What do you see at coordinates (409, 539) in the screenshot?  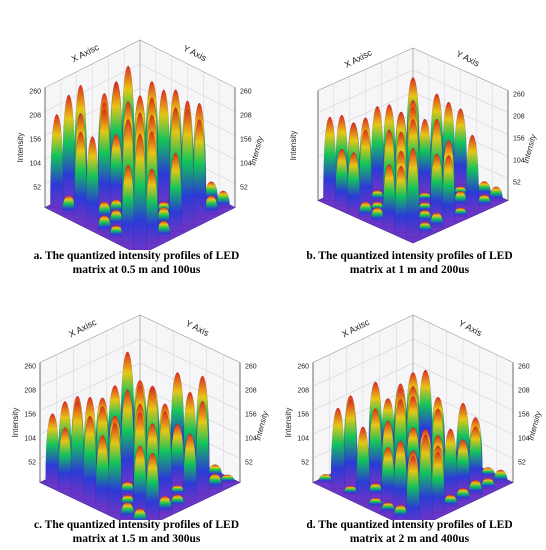 I see `caption-d-line2: matrix at 2 m and 400us` at bounding box center [409, 539].